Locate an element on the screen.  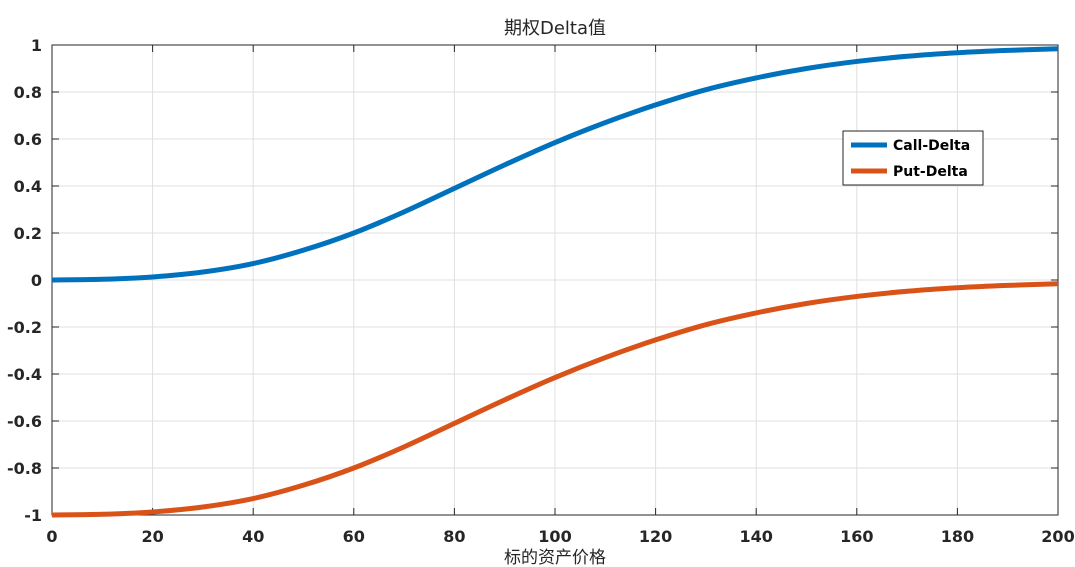
x-tick-label: 80 is located at coordinates (454, 536).